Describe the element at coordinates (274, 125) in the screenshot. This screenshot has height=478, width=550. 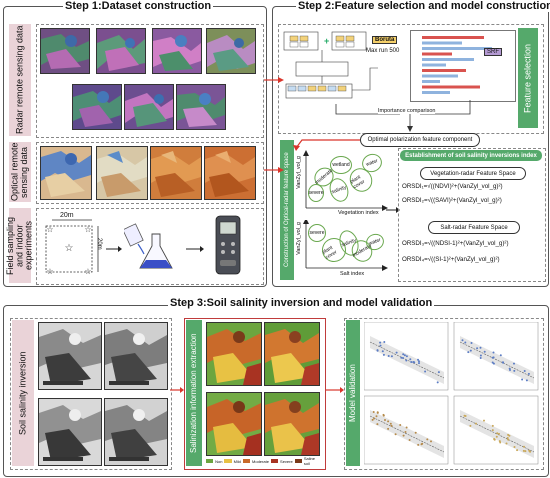
I see `step-connector-arrows` at that location.